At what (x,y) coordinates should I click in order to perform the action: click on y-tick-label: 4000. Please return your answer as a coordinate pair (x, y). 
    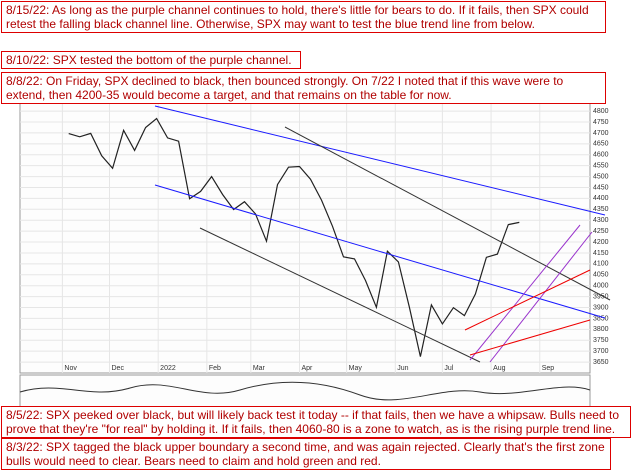
    Looking at the image, I should click on (601, 286).